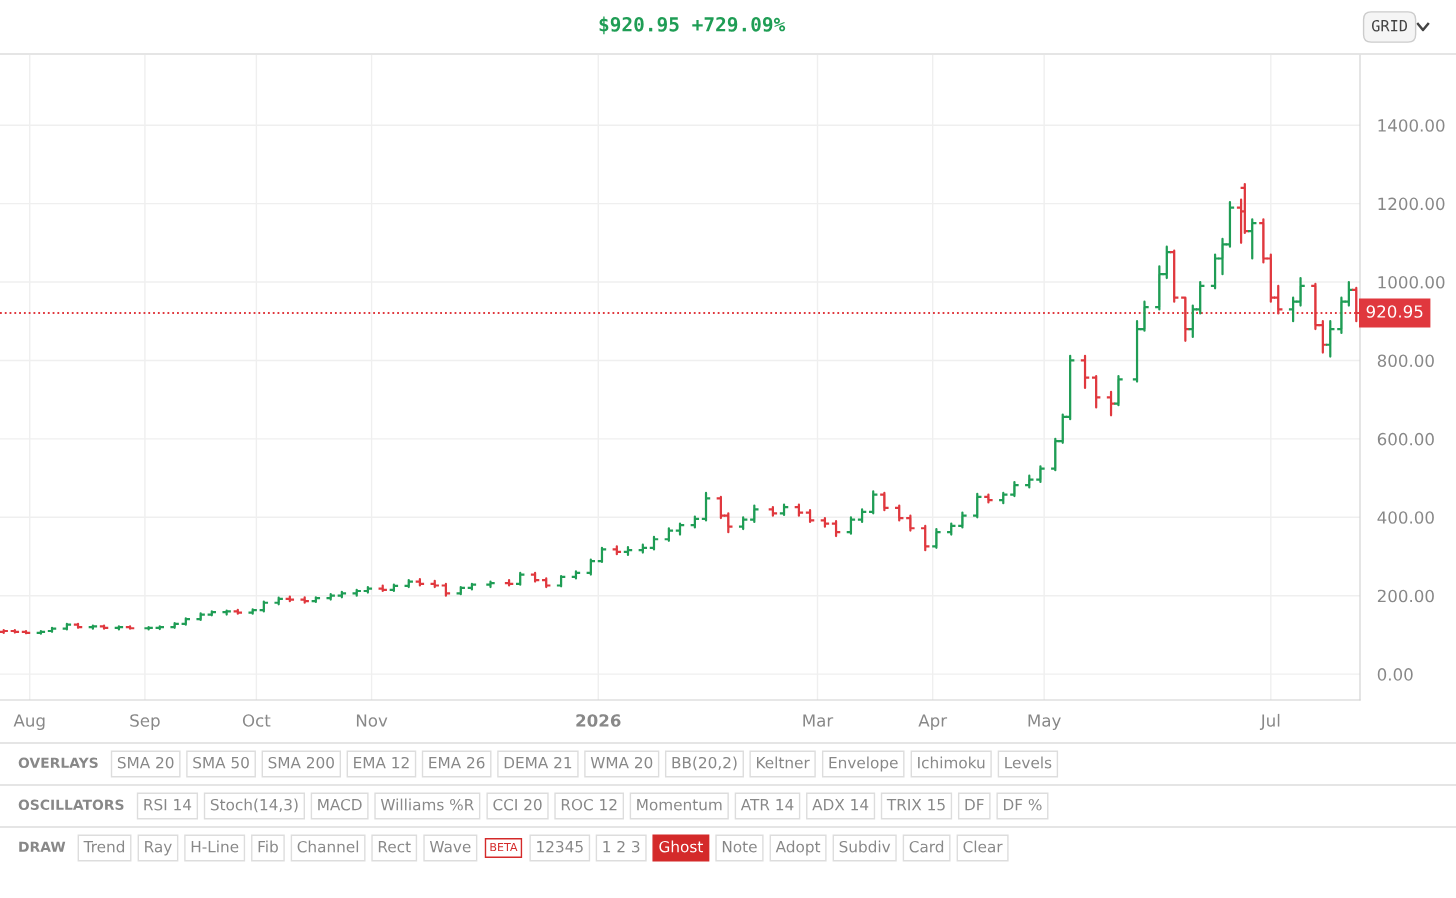 This screenshot has height=898, width=1456. What do you see at coordinates (504, 847) in the screenshot?
I see `text: BETA` at bounding box center [504, 847].